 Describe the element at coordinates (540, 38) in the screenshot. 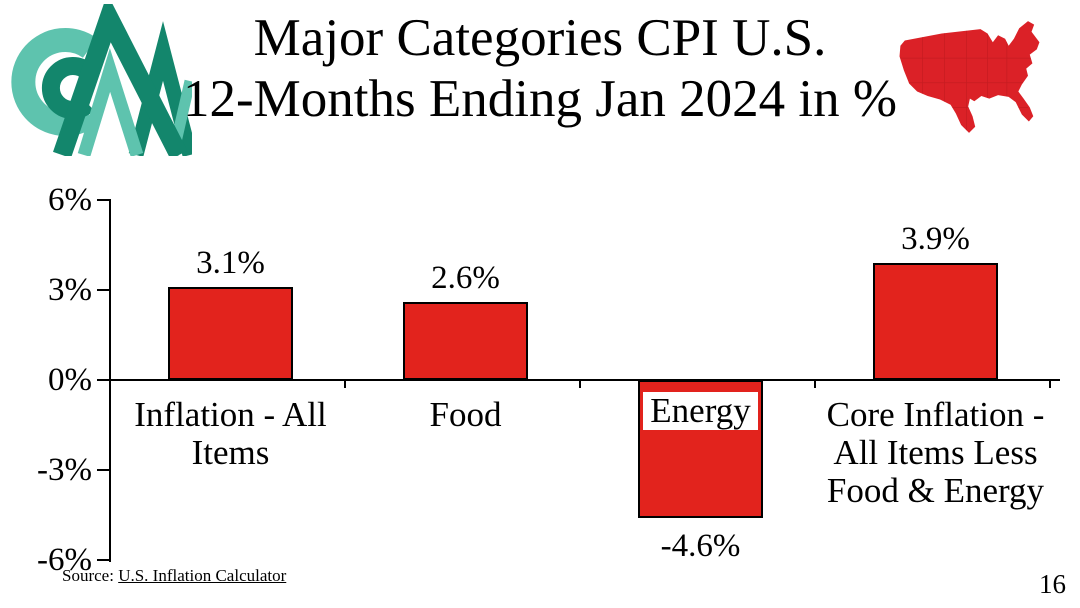

I see `title-line-1: Major Categories CPI U.S.` at that location.